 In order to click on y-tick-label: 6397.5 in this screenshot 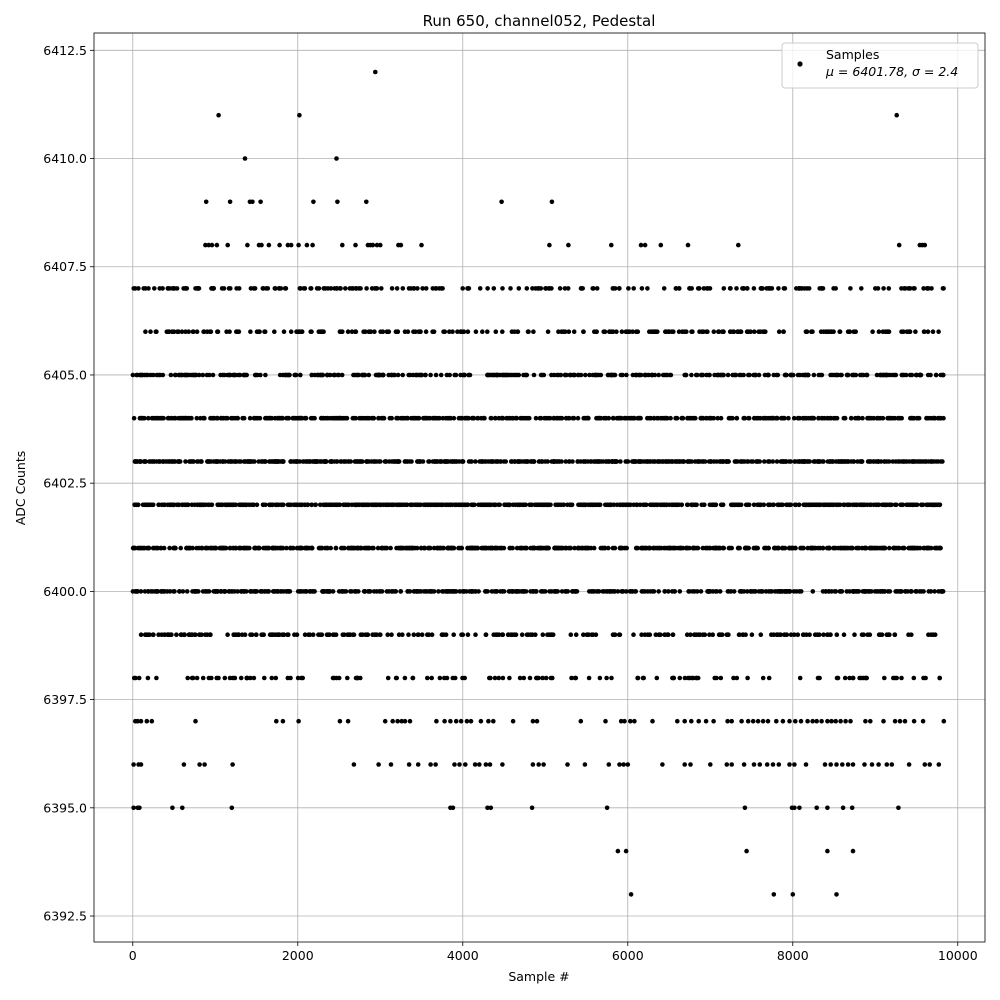, I will do `click(65, 699)`.